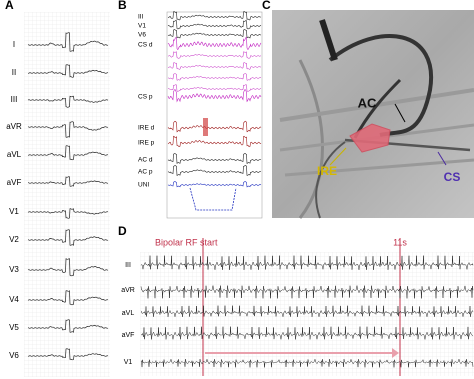 The image size is (474, 379). I want to click on label: C, so click(266, 6).